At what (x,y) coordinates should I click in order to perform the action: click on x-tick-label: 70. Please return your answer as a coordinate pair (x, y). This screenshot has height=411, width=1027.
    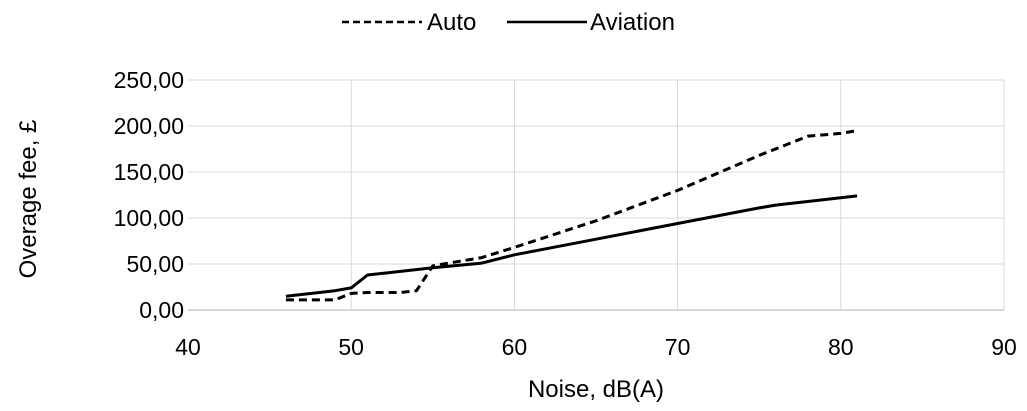
    Looking at the image, I should click on (678, 347).